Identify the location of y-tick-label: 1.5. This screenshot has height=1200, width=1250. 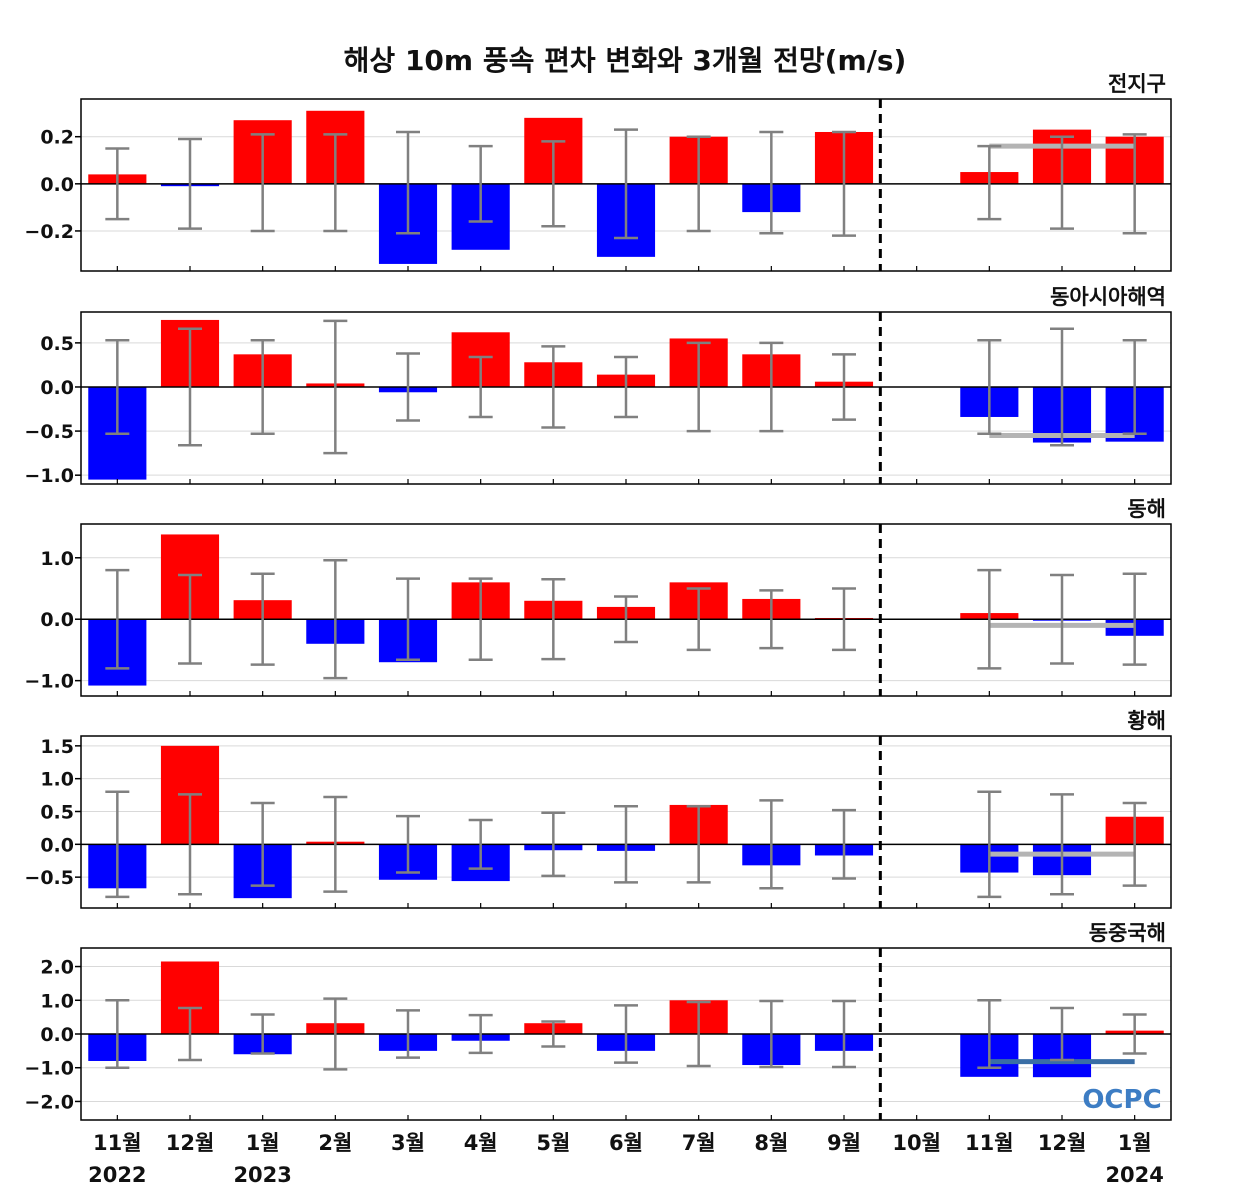
(57, 747).